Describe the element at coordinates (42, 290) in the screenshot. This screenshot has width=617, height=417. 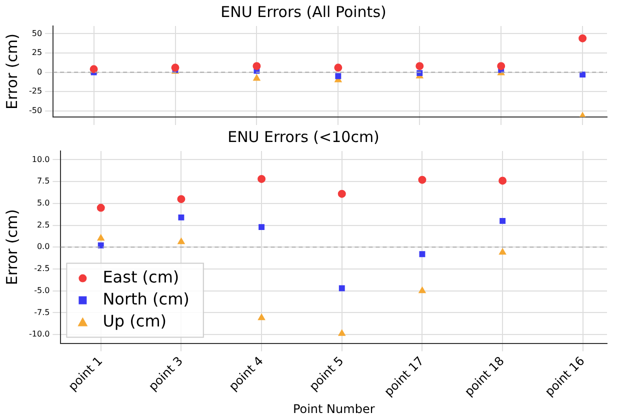
I see `y-tick-label: -5.0` at that location.